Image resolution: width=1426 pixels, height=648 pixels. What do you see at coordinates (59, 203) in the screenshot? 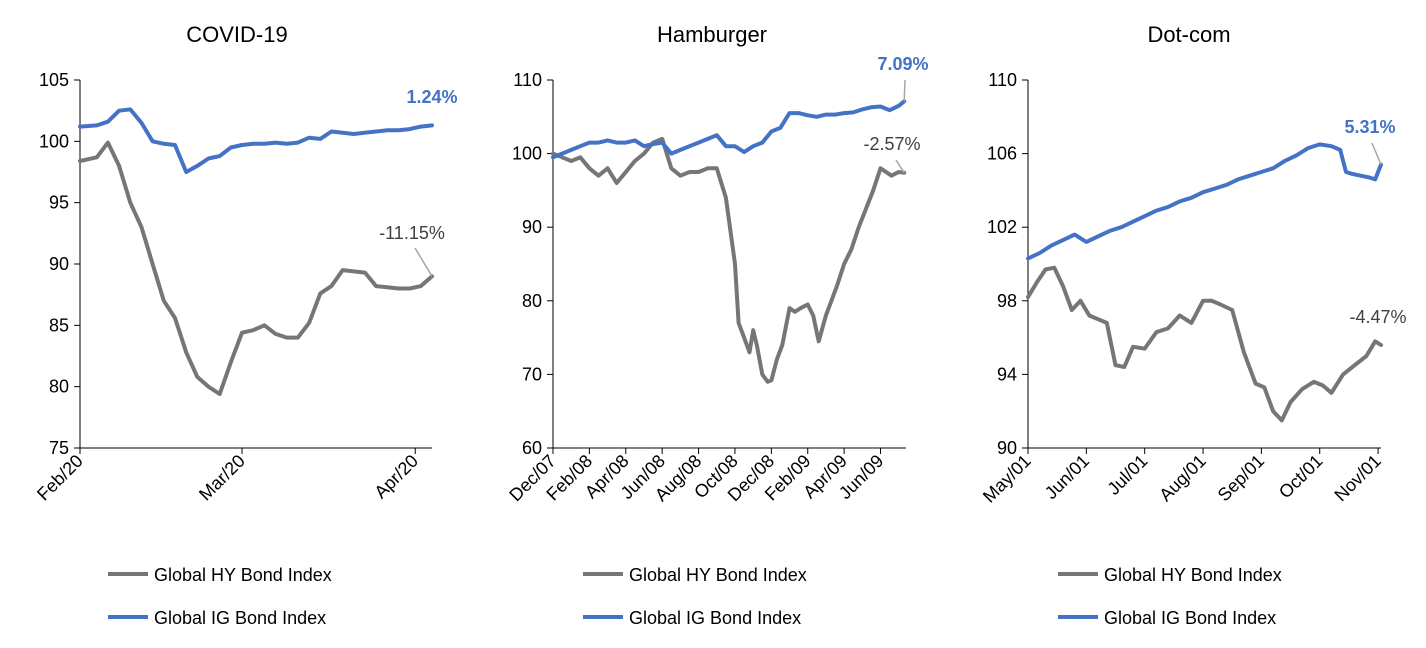
I see `y-tick-label: 95` at bounding box center [59, 203].